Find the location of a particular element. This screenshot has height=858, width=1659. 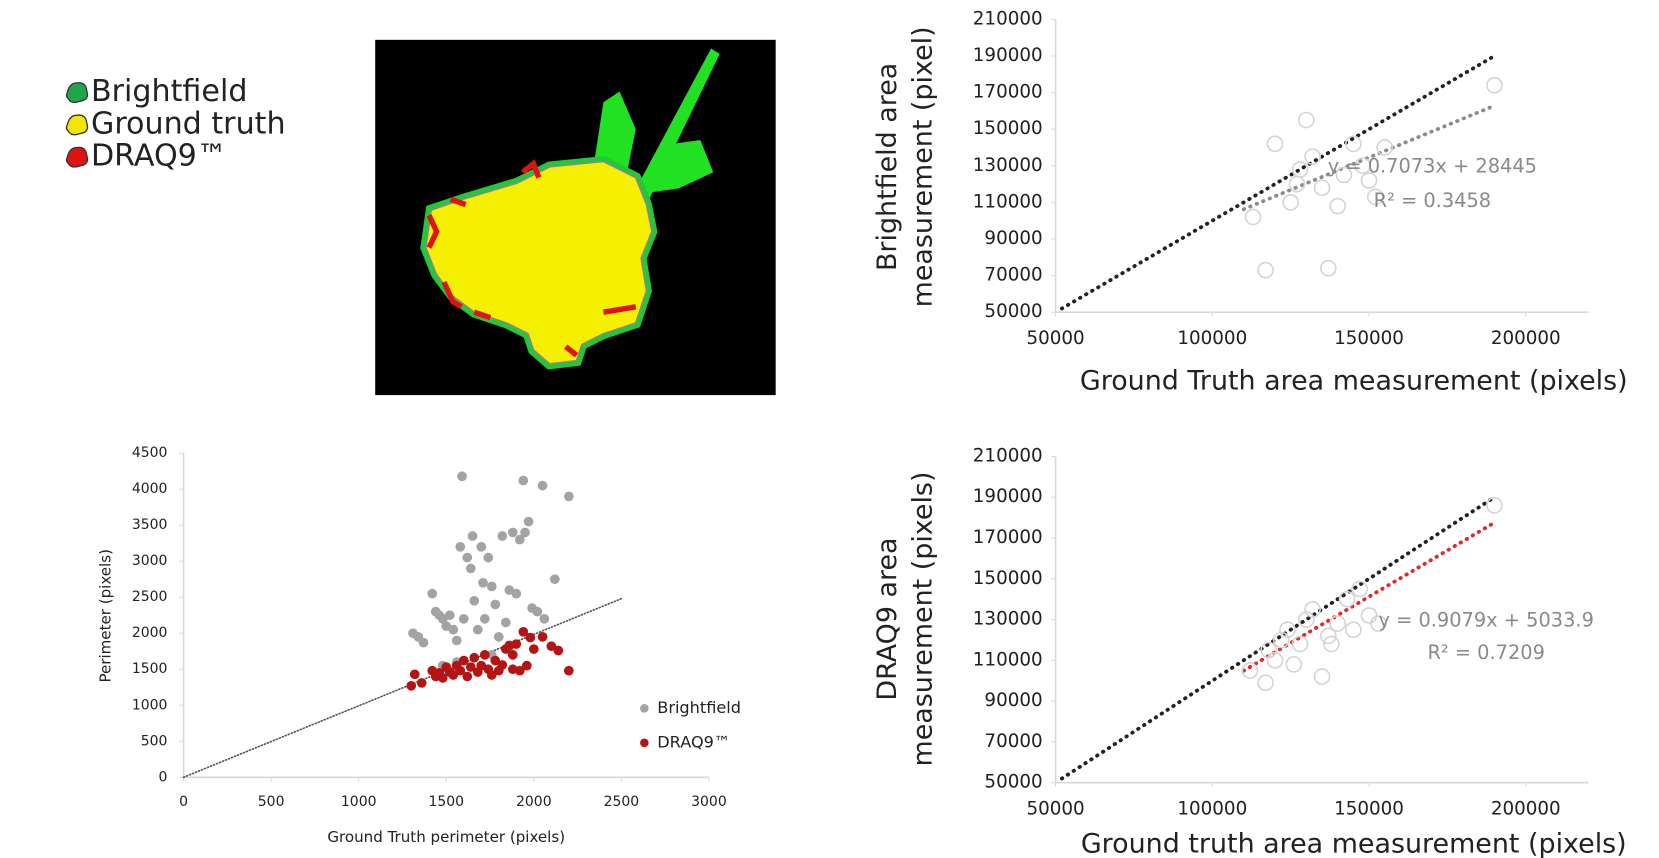

x-tick-label: 200000 is located at coordinates (1526, 809).